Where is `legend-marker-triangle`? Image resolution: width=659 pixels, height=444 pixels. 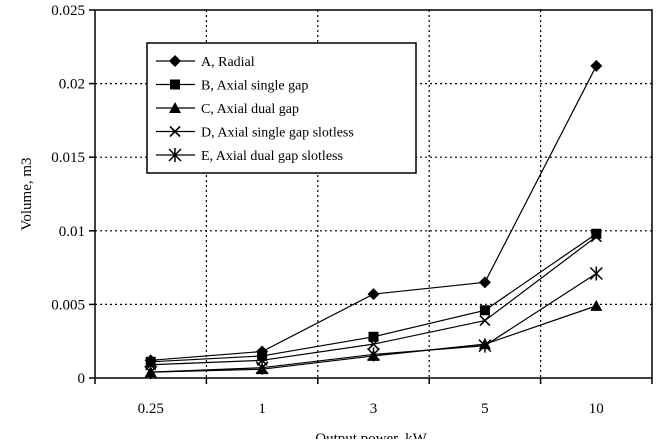 legend-marker-triangle is located at coordinates (175, 107).